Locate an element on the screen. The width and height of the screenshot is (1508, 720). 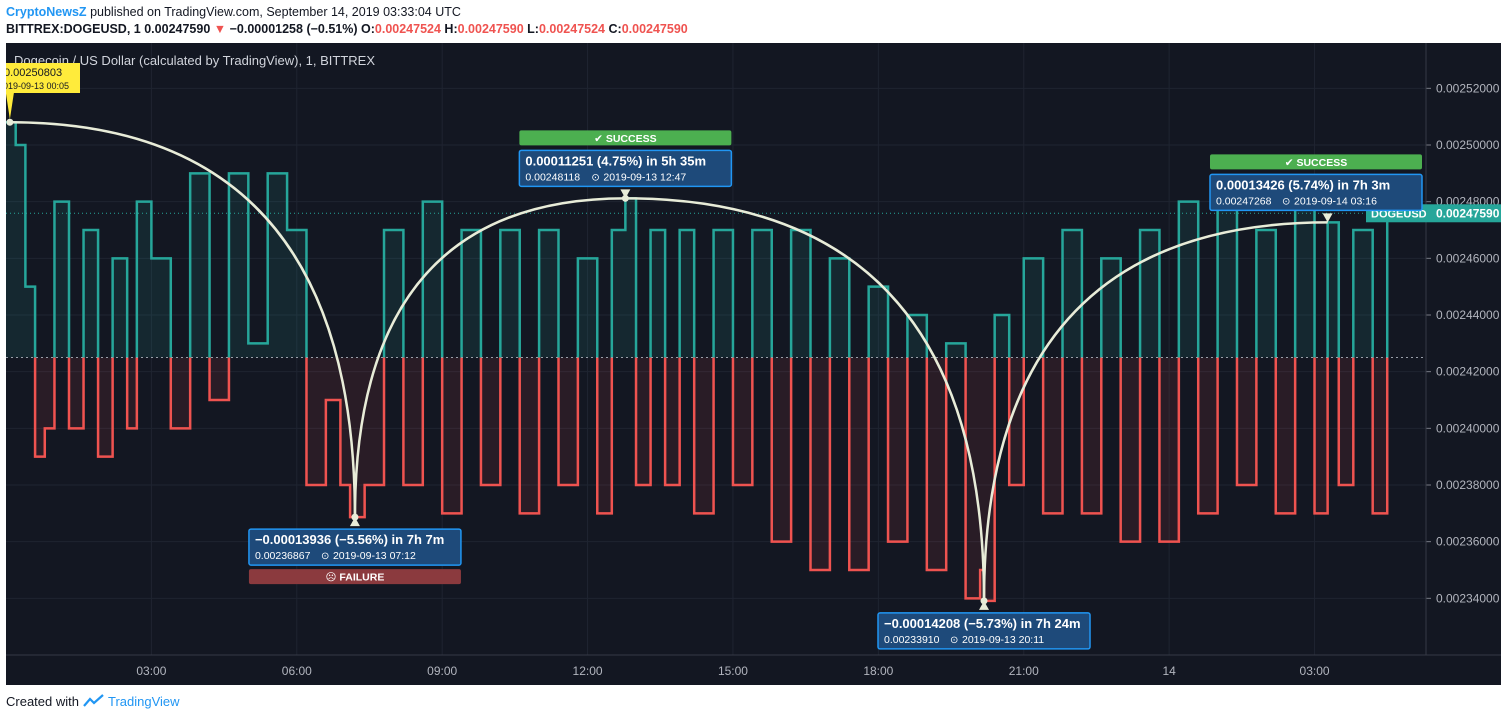
tradingview-logo-icon is located at coordinates (95, 701).